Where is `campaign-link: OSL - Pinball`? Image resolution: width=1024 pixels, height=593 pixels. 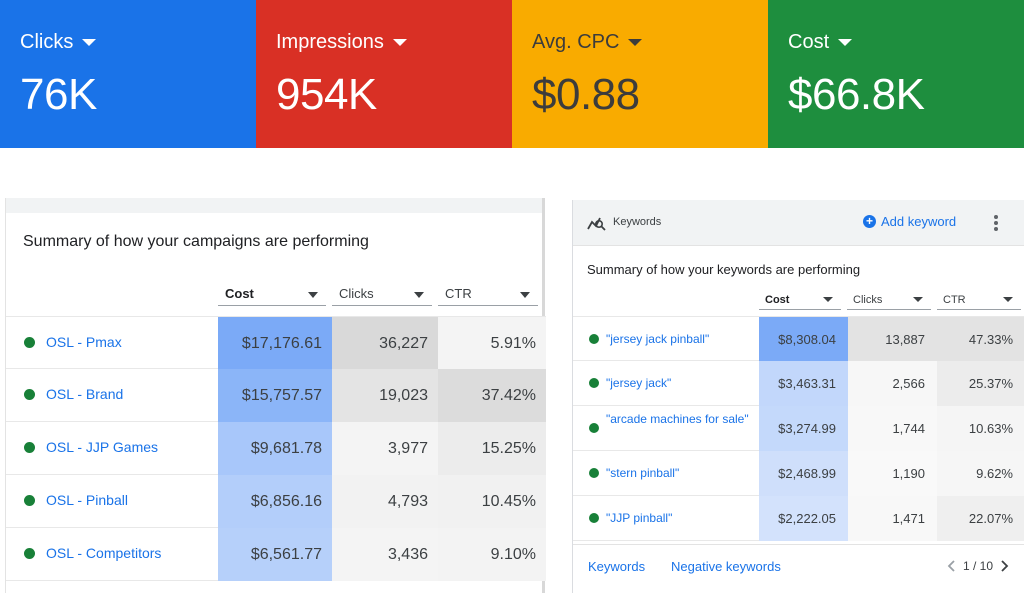 campaign-link: OSL - Pinball is located at coordinates (87, 500).